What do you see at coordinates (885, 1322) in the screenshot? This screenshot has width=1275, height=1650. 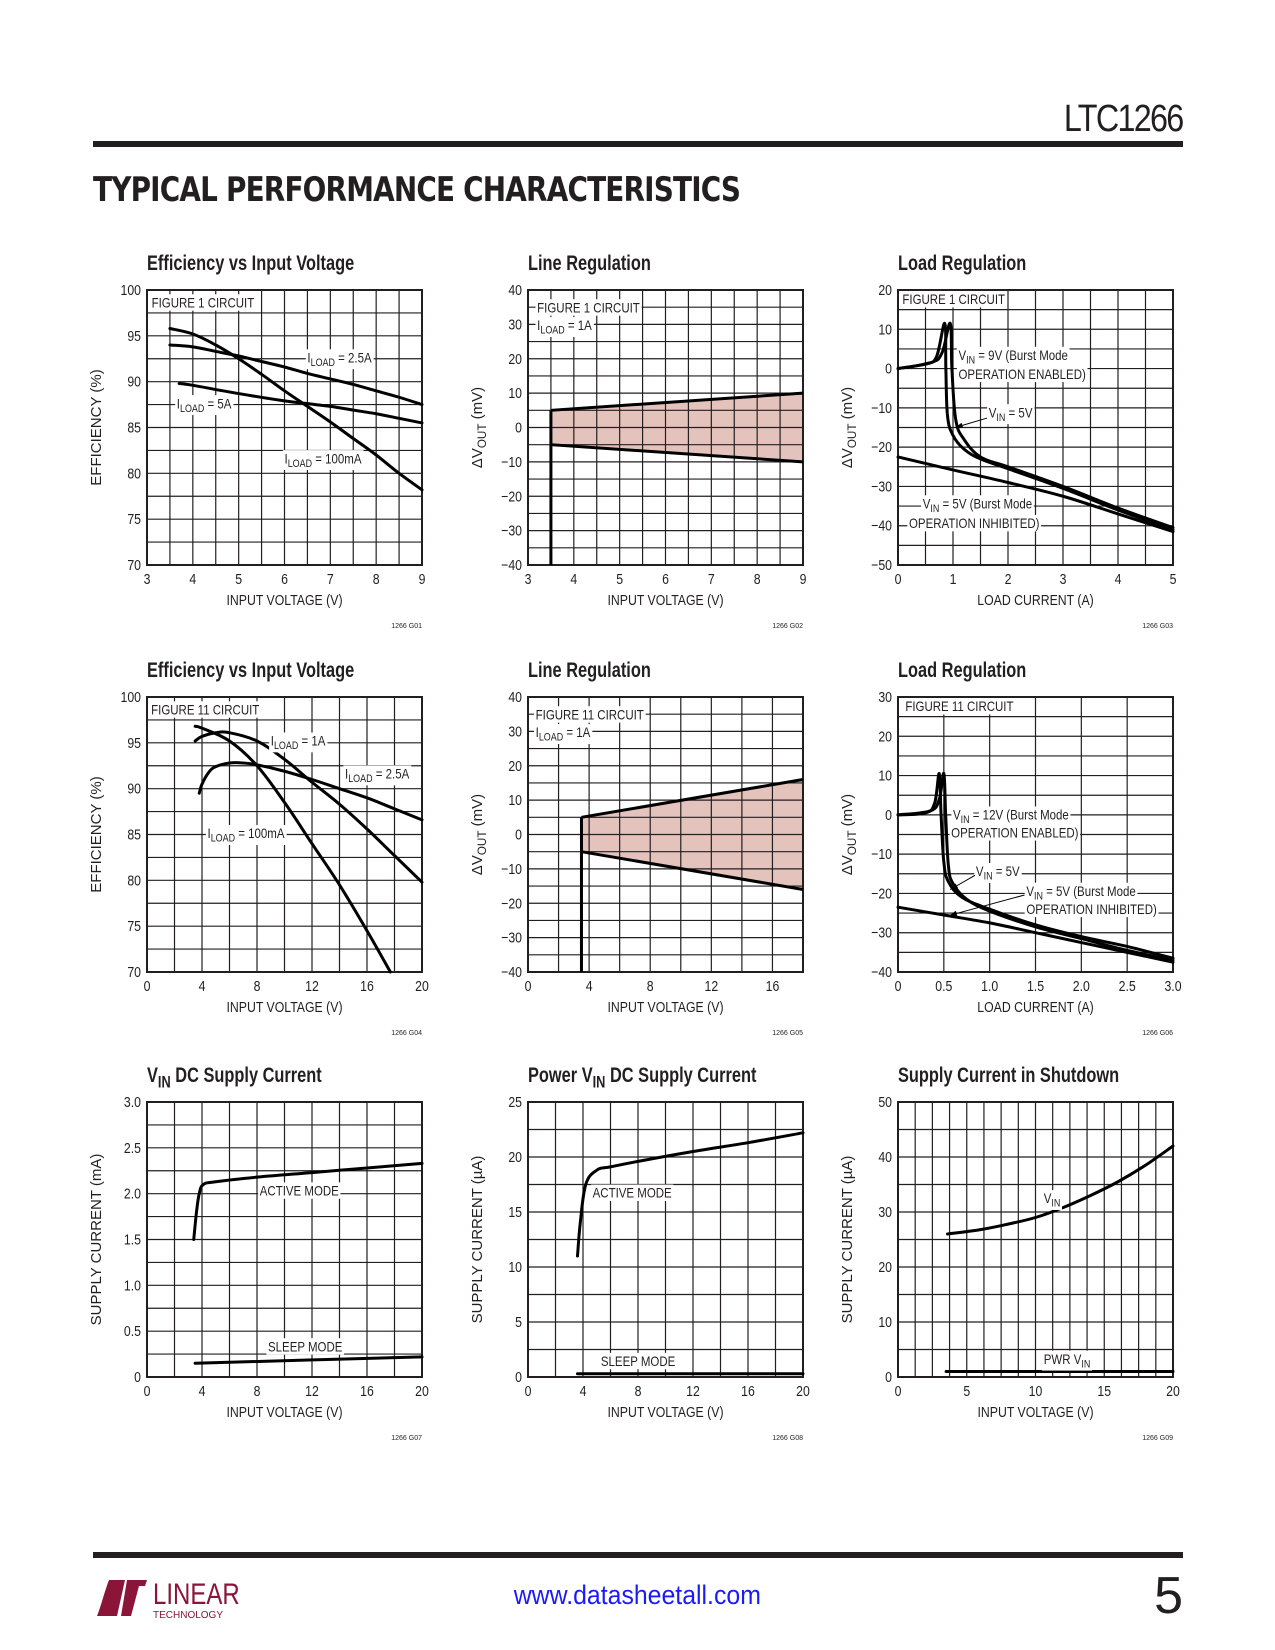 I see `y-tick-label: 10` at bounding box center [885, 1322].